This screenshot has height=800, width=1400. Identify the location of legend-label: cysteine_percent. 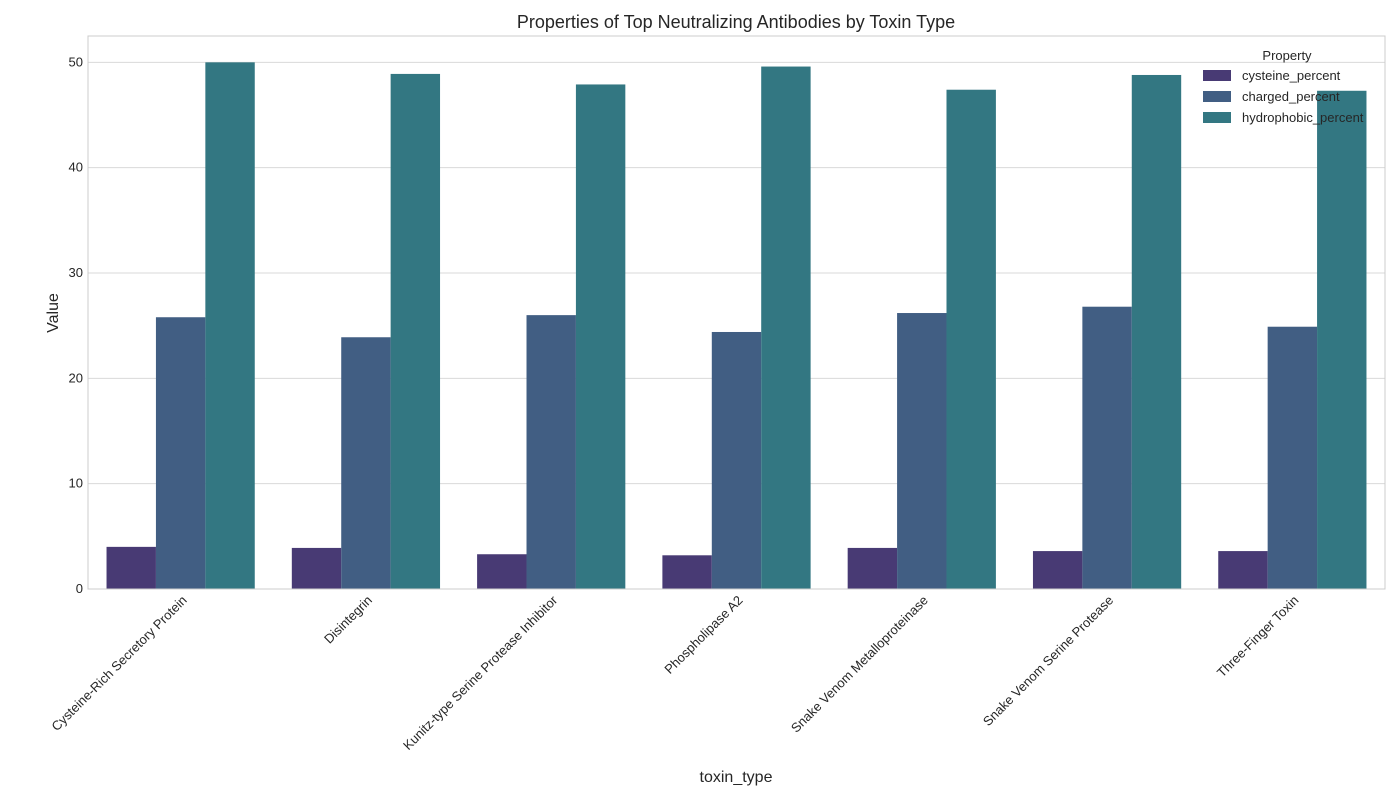
(1291, 75).